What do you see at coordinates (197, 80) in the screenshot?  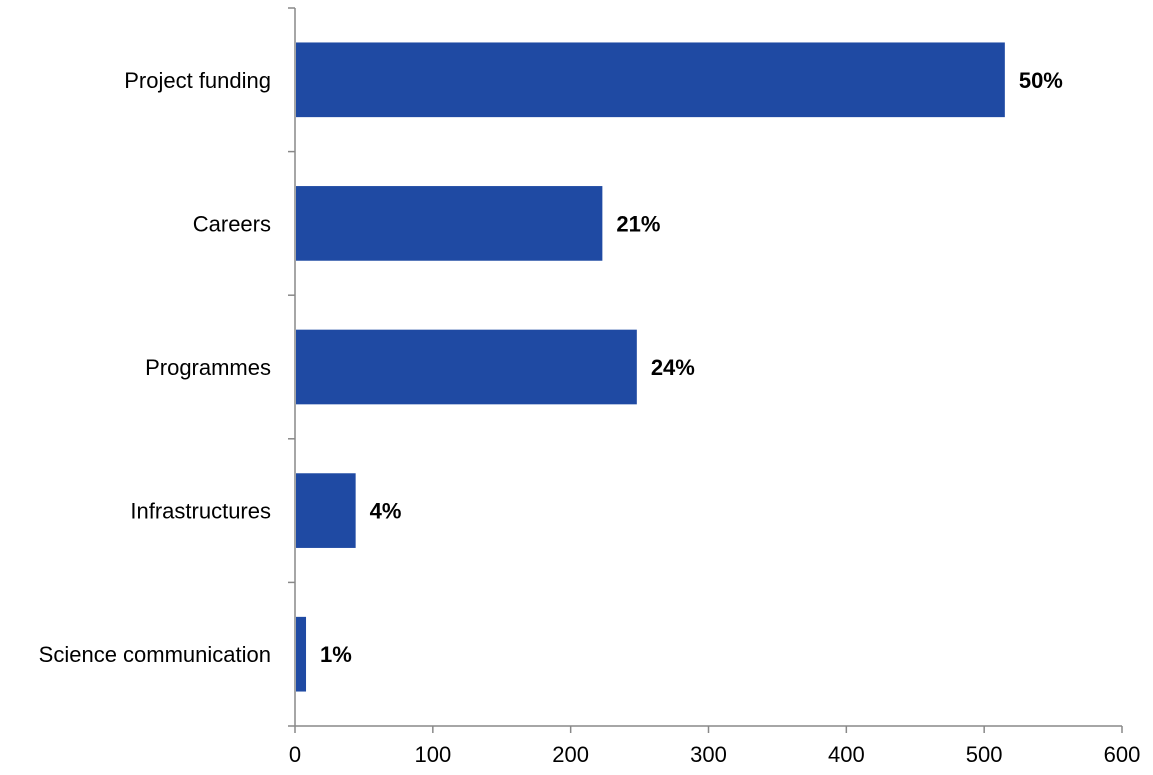 I see `category-label: Project funding` at bounding box center [197, 80].